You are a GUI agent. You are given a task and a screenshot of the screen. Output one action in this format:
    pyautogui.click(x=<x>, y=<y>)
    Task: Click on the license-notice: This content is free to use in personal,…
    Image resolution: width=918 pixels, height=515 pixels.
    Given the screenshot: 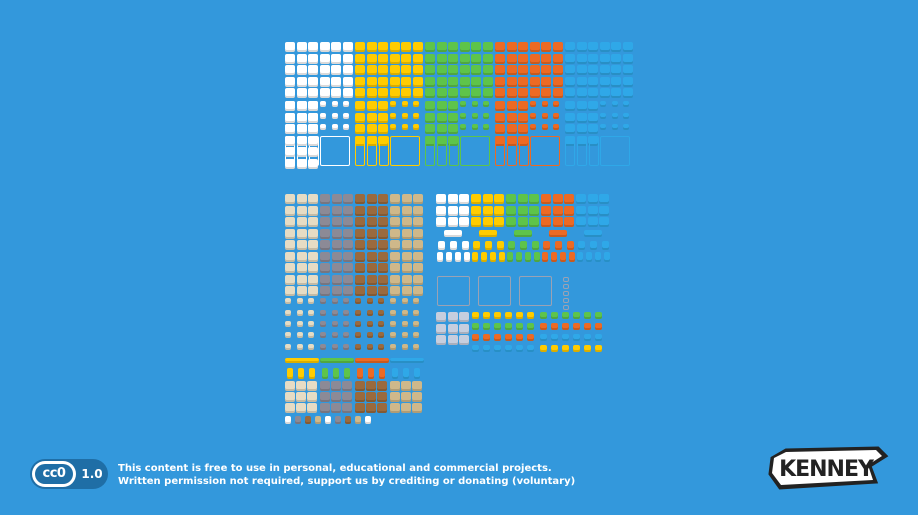 What is the action you would take?
    pyautogui.click(x=346, y=475)
    